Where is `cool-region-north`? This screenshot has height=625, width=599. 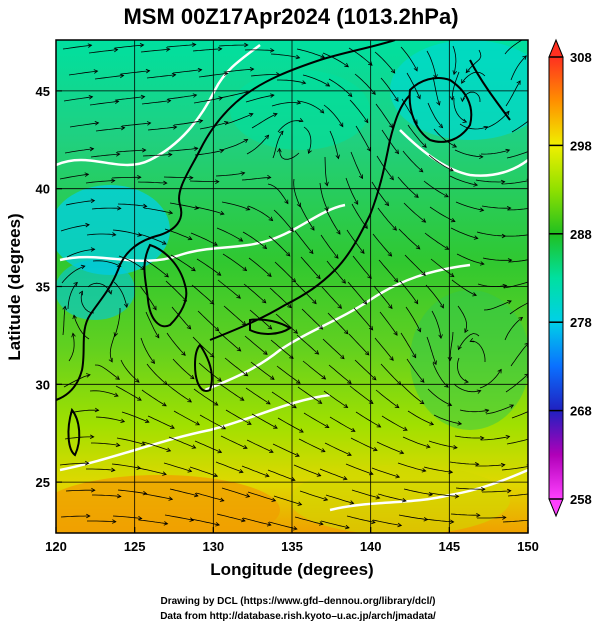
cool-region-north is located at coordinates (300, 110).